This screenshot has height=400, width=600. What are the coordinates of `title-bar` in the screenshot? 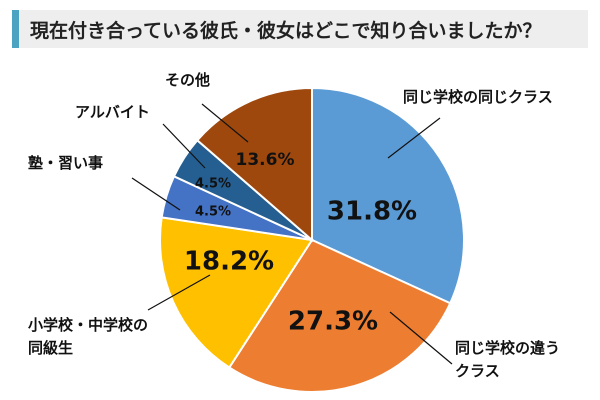 It's located at (300, 29).